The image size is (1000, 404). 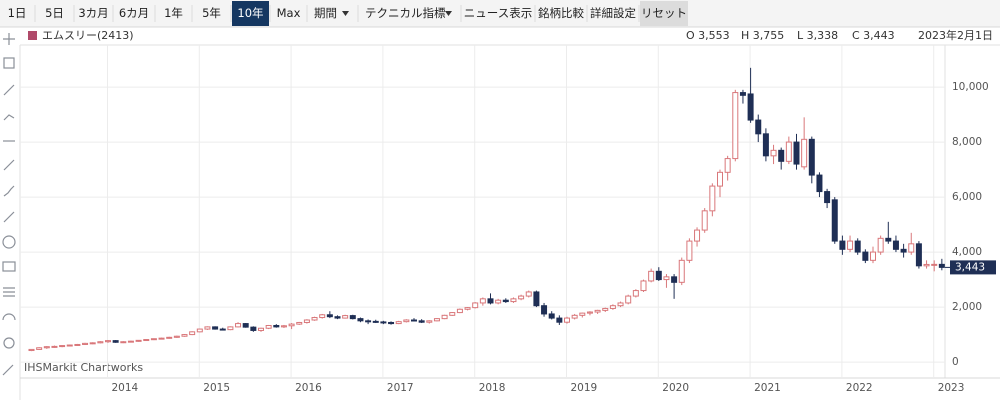 What do you see at coordinates (8, 370) in the screenshot?
I see `tool-misc` at bounding box center [8, 370].